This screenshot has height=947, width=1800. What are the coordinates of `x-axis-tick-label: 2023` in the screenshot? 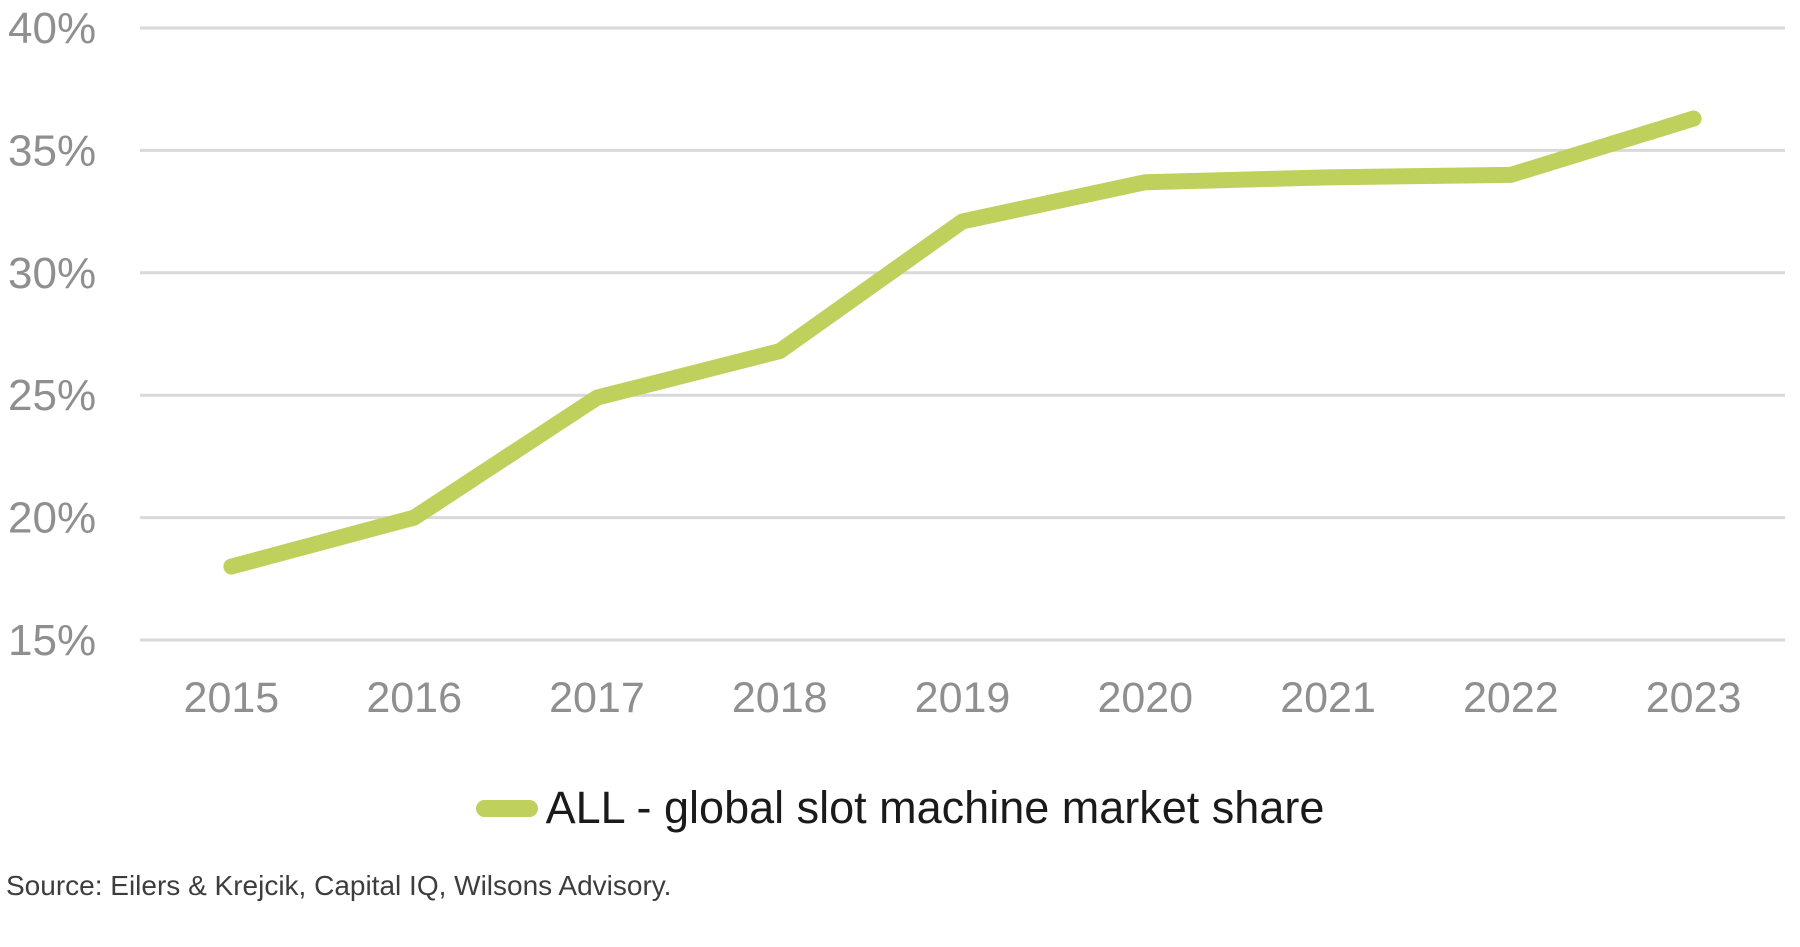 It's located at (1694, 698).